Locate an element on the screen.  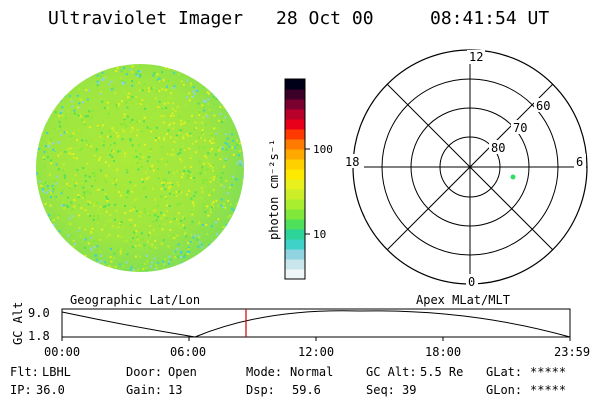
lat-label-80: 80 is located at coordinates (498, 148).